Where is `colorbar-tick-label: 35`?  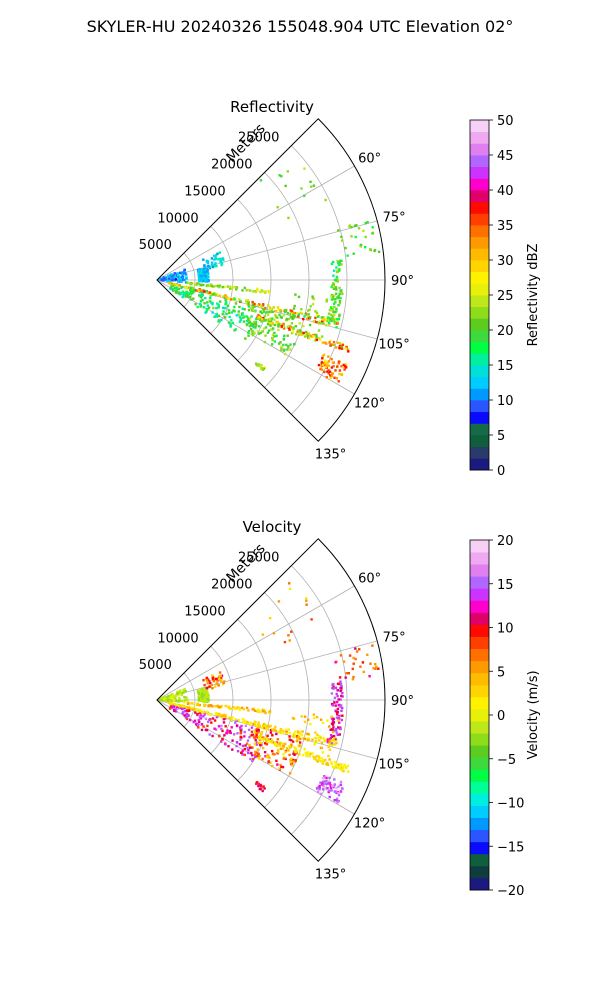
colorbar-tick-label: 35 is located at coordinates (505, 226).